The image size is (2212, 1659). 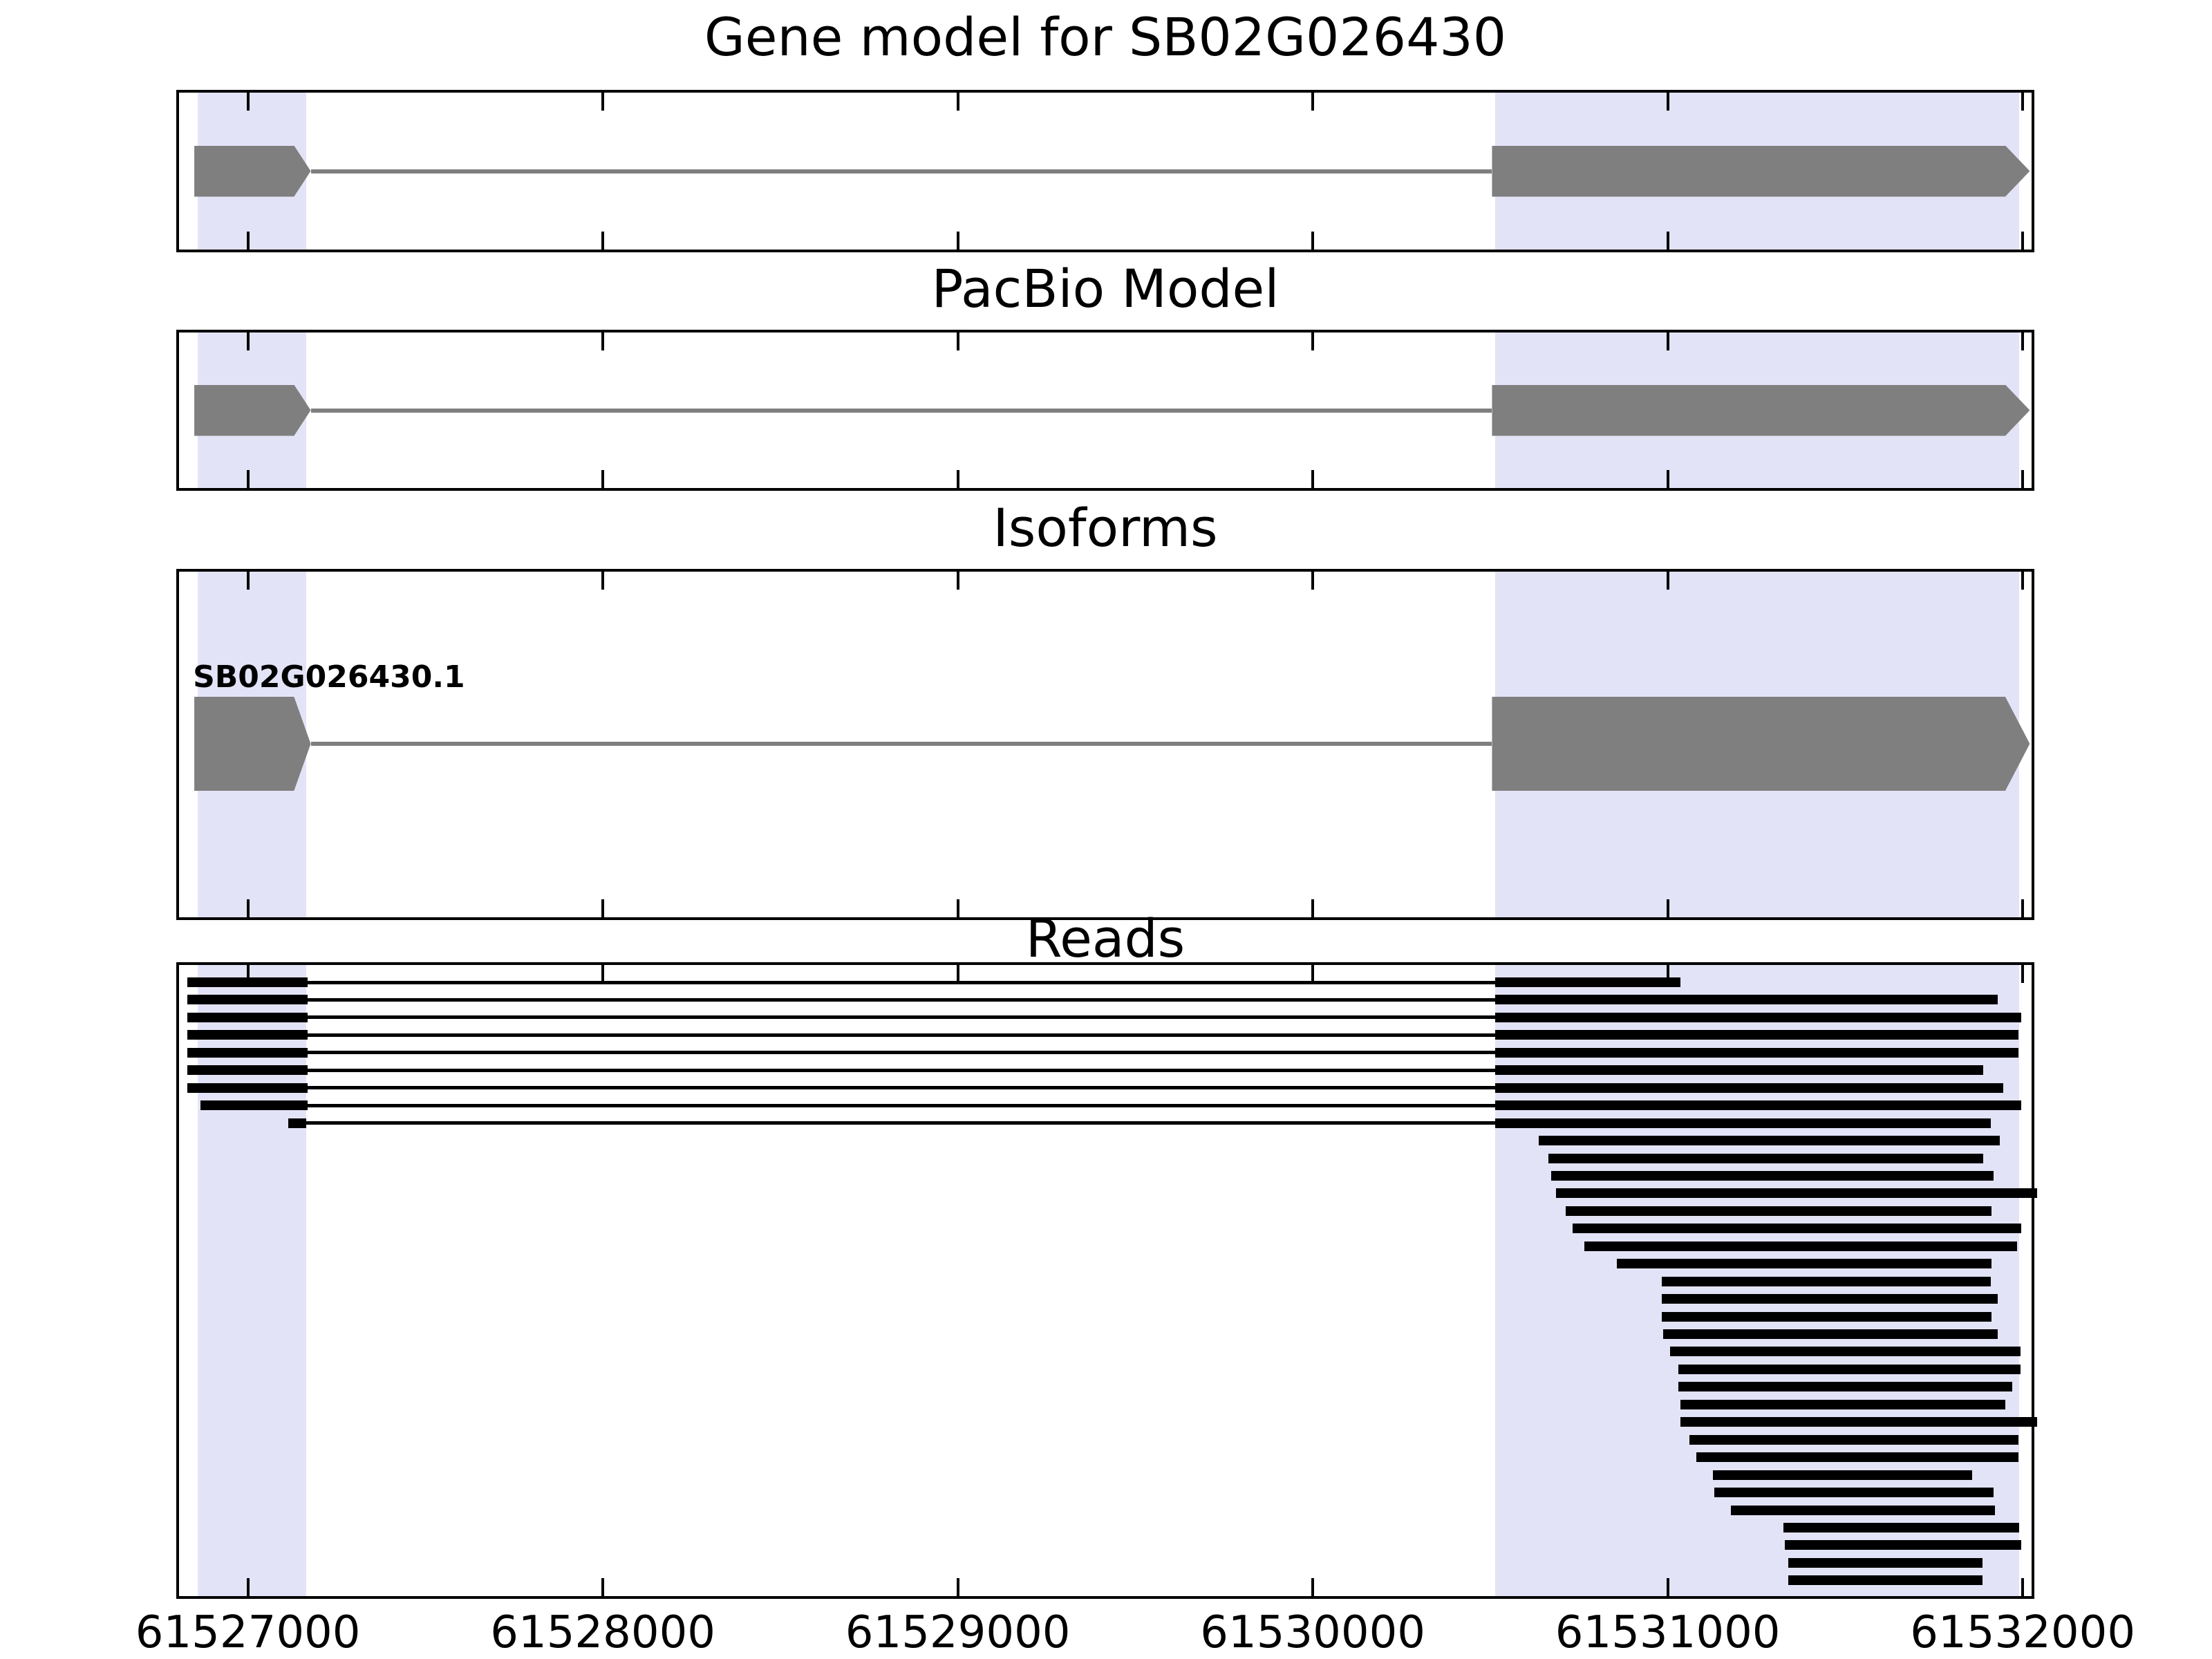 What do you see at coordinates (1105, 528) in the screenshot?
I see `track-title-isoforms: Isoforms` at bounding box center [1105, 528].